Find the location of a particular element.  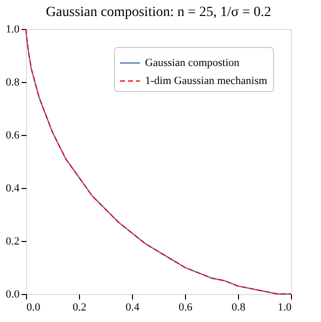

y-tick-label: 0.8 is located at coordinates (13, 82).